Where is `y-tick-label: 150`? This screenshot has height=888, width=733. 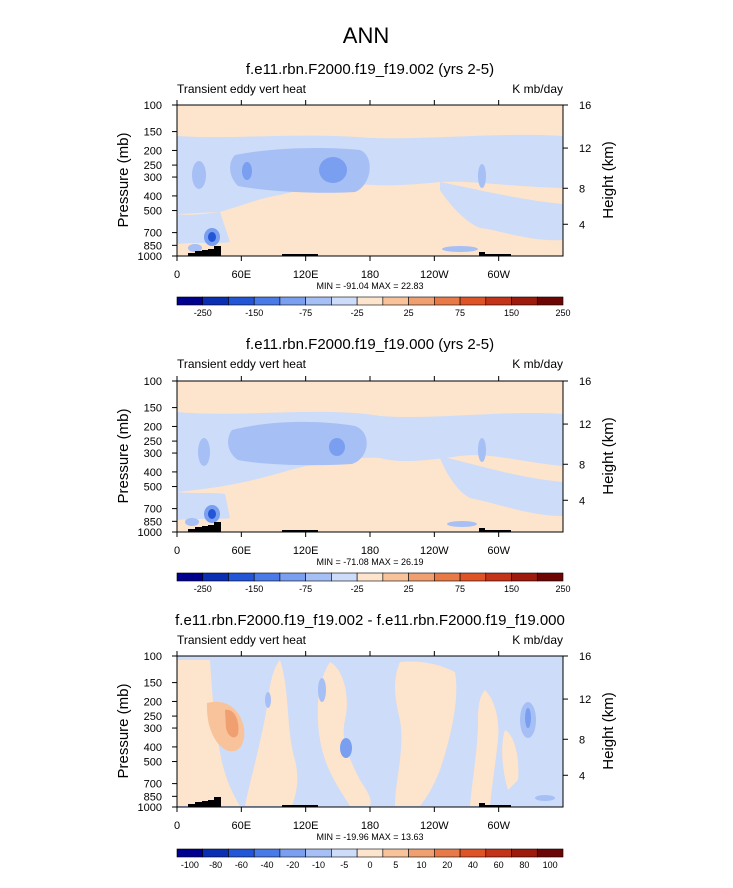
y-tick-label: 150 is located at coordinates (153, 409).